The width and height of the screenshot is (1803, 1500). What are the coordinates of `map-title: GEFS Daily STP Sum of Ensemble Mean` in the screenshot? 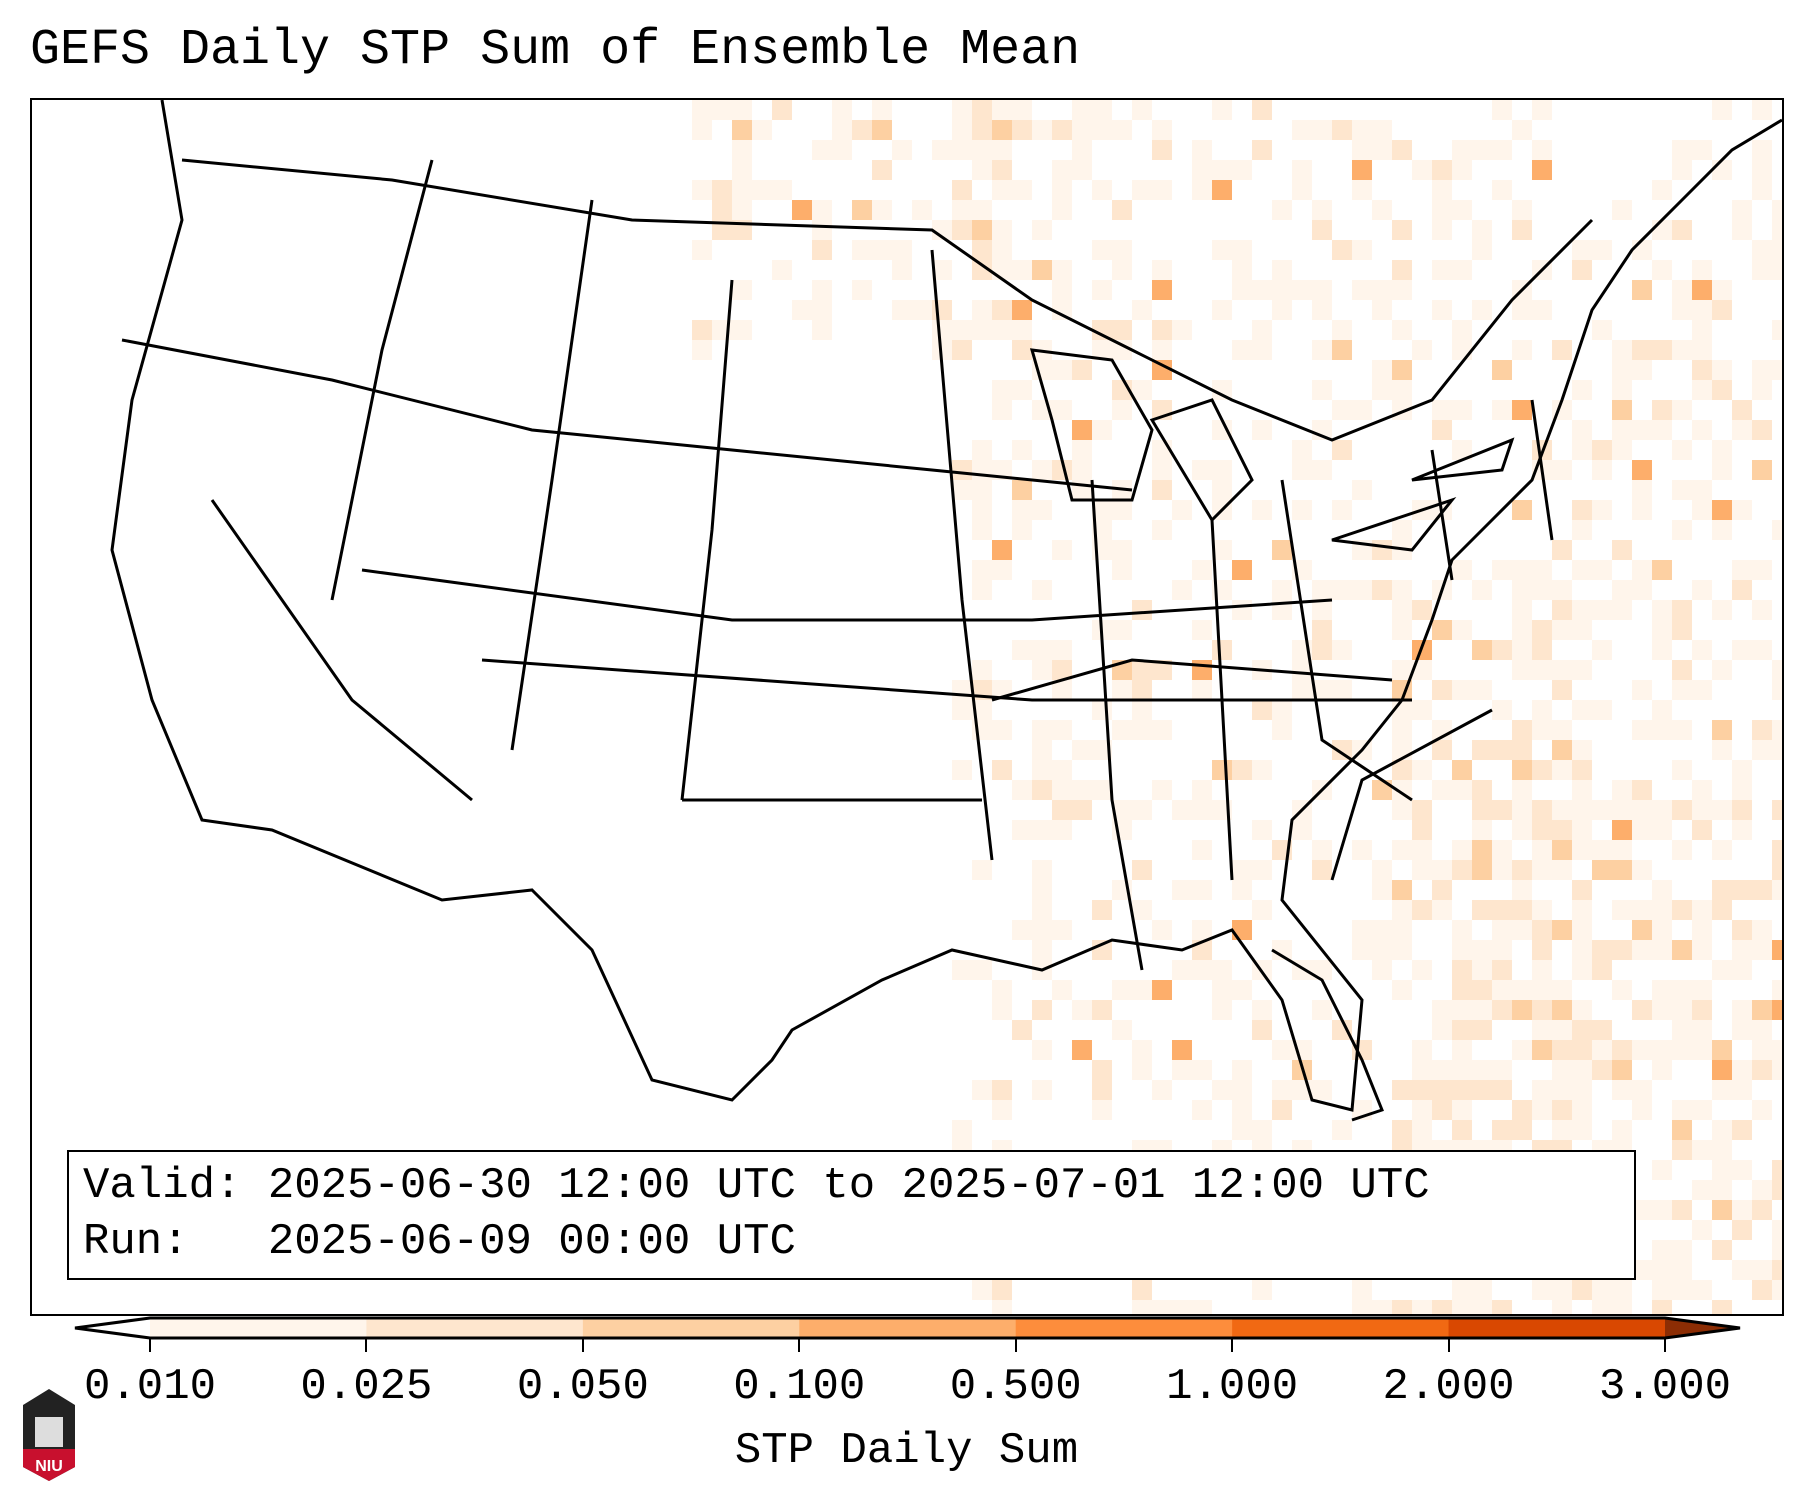 It's located at (555, 50).